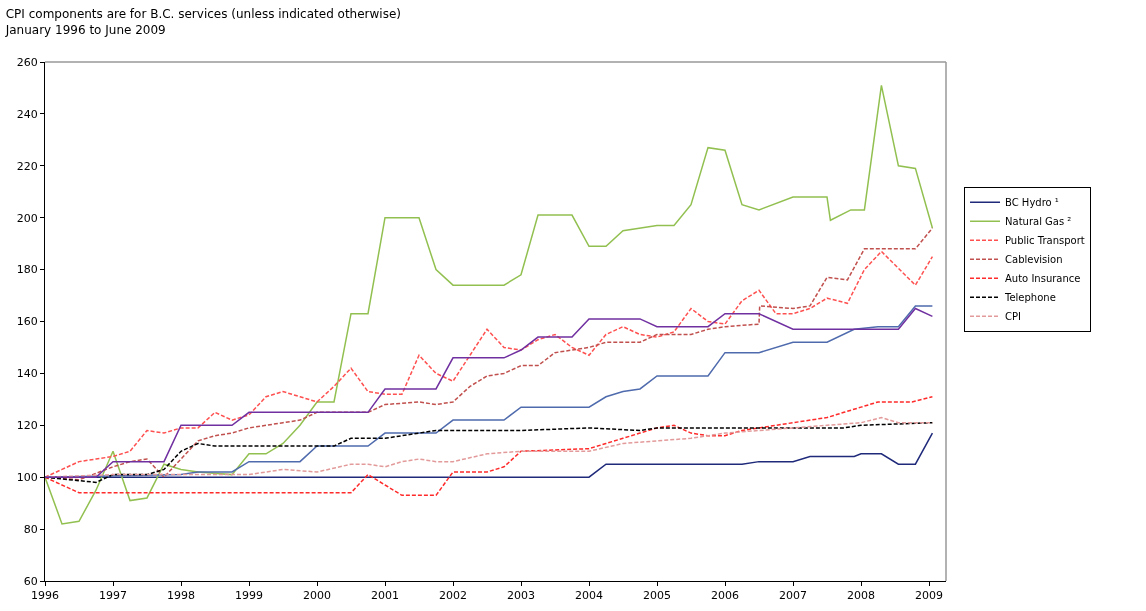 This screenshot has height=611, width=1146. Describe the element at coordinates (453, 596) in the screenshot. I see `x-tick-label: 2002` at that location.